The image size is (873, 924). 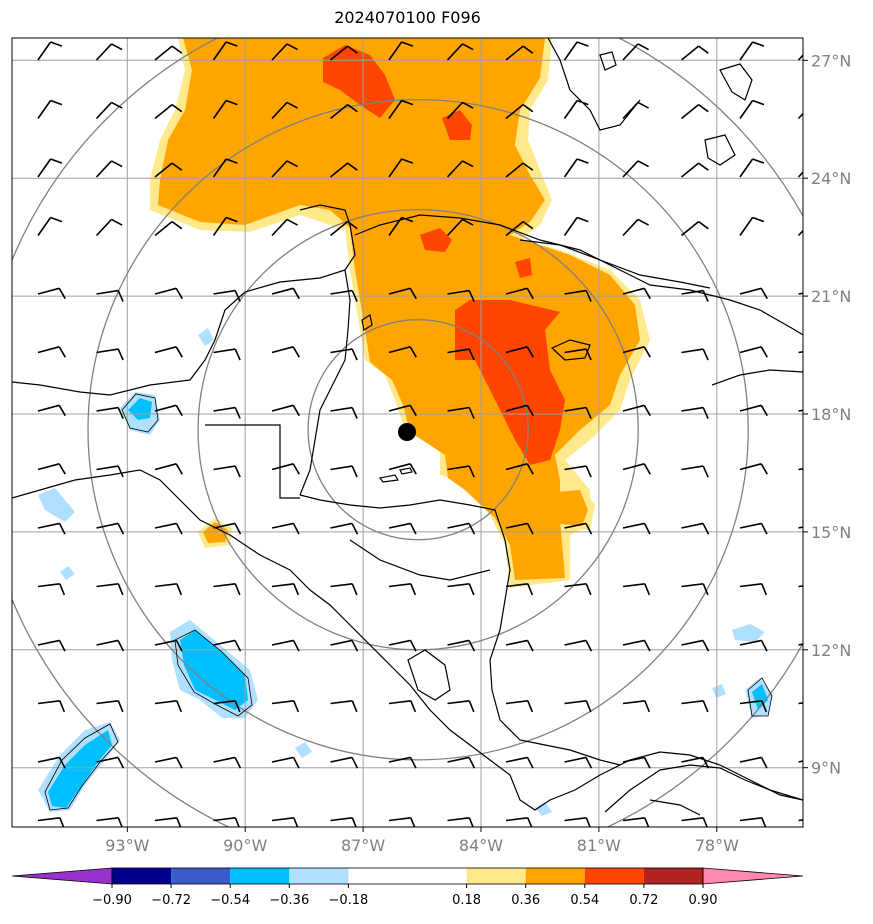 I want to click on lon-tick-label: 84°W, so click(x=481, y=845).